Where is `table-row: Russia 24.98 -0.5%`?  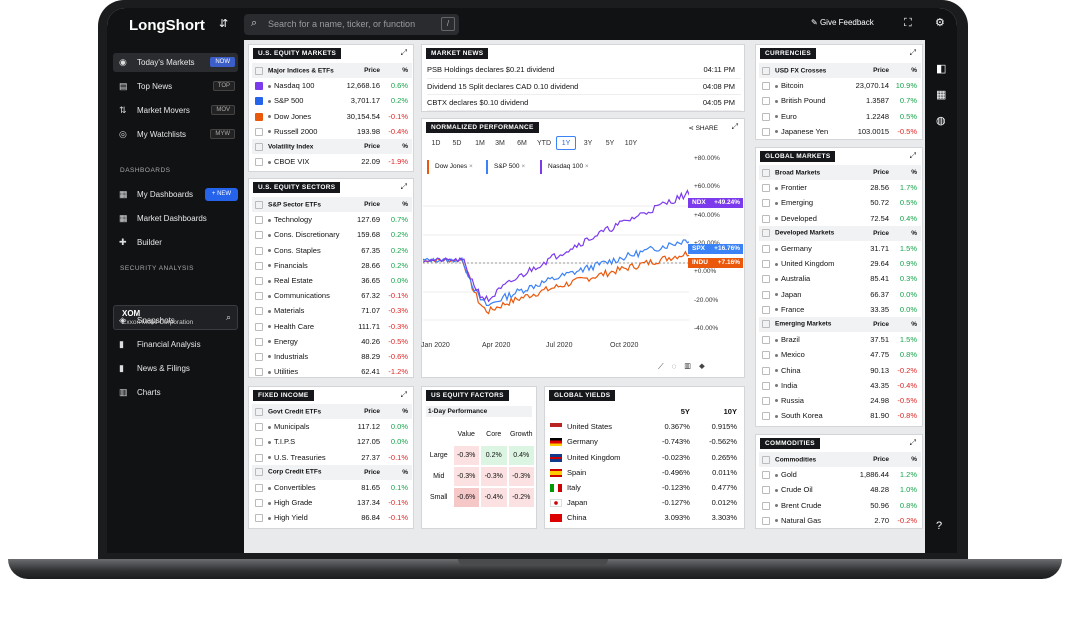
table-row: Russia 24.98 -0.5% is located at coordinates (840, 400).